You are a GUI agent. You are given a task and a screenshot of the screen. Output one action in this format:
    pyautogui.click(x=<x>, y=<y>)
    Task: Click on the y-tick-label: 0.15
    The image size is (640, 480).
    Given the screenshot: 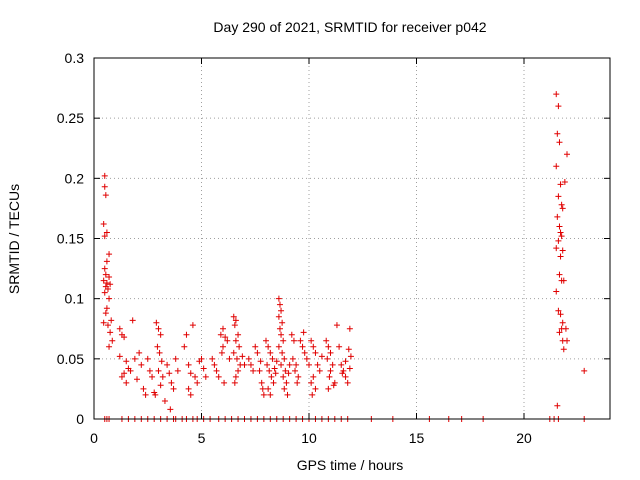 What is the action you would take?
    pyautogui.click(x=70, y=239)
    